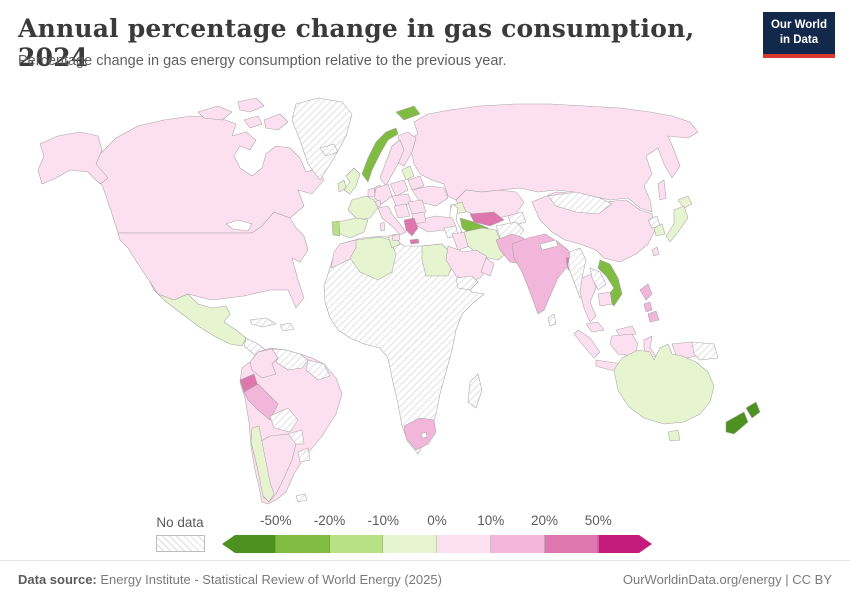 The width and height of the screenshot is (850, 600). What do you see at coordinates (275, 520) in the screenshot?
I see `legend-tick-label: -50%` at bounding box center [275, 520].